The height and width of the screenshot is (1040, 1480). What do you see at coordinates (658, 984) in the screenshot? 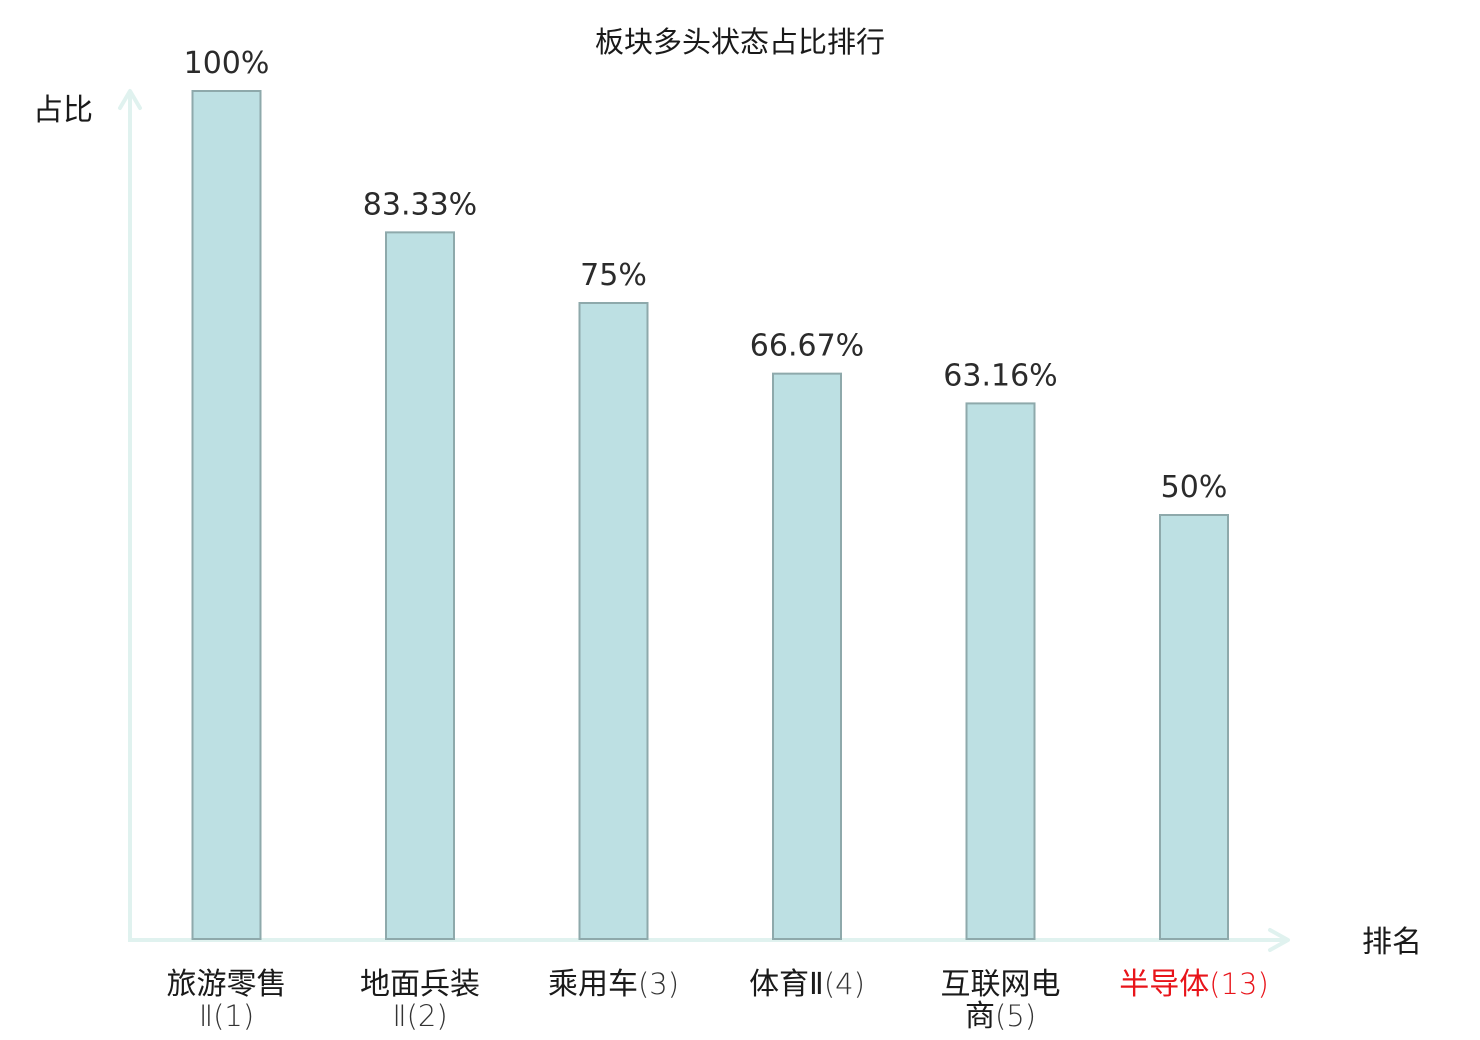
I see `category-rank: (3)` at bounding box center [658, 984].